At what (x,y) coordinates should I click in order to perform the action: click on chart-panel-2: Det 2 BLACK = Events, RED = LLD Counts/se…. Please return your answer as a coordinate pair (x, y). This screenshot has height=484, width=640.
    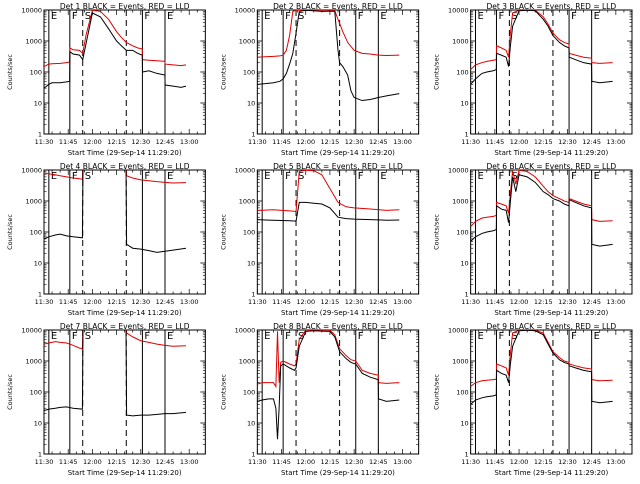
    Looking at the image, I should click on (319, 79).